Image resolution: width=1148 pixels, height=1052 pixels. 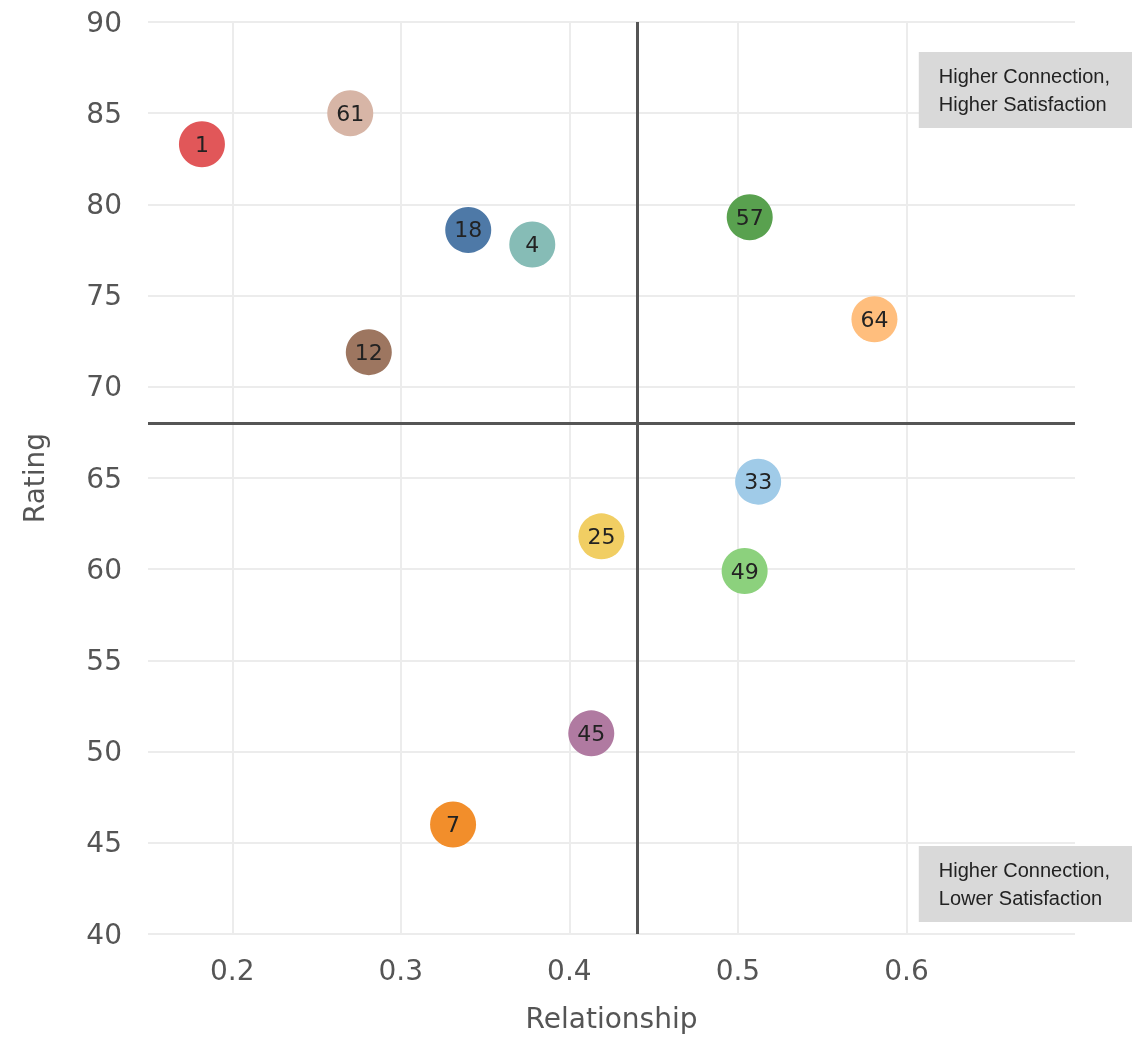 What do you see at coordinates (104, 478) in the screenshot?
I see `y-tick-label: 65` at bounding box center [104, 478].